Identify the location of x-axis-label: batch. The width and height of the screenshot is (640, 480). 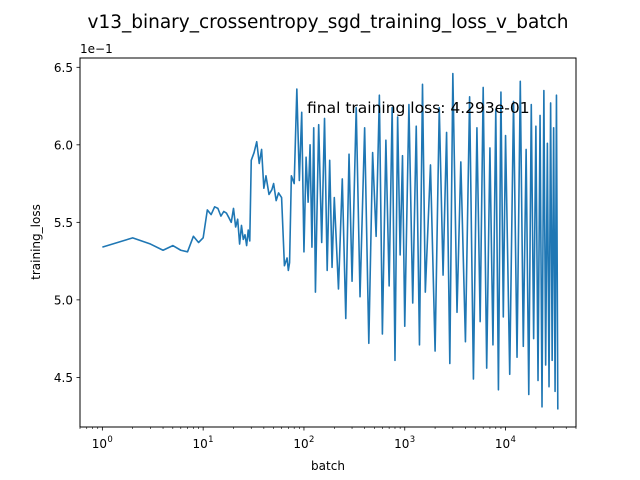
(328, 466).